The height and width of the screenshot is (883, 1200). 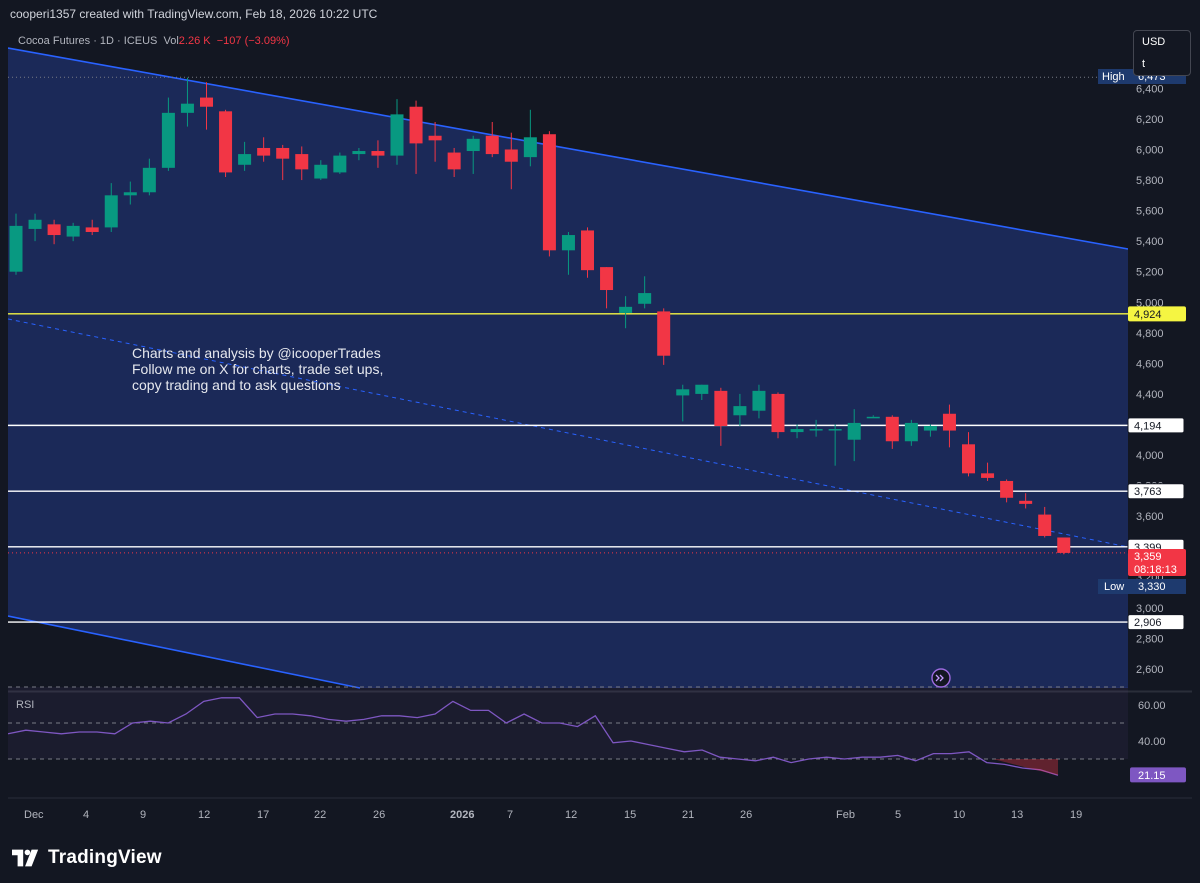 I want to click on rsi-label: RSI, so click(x=25, y=705).